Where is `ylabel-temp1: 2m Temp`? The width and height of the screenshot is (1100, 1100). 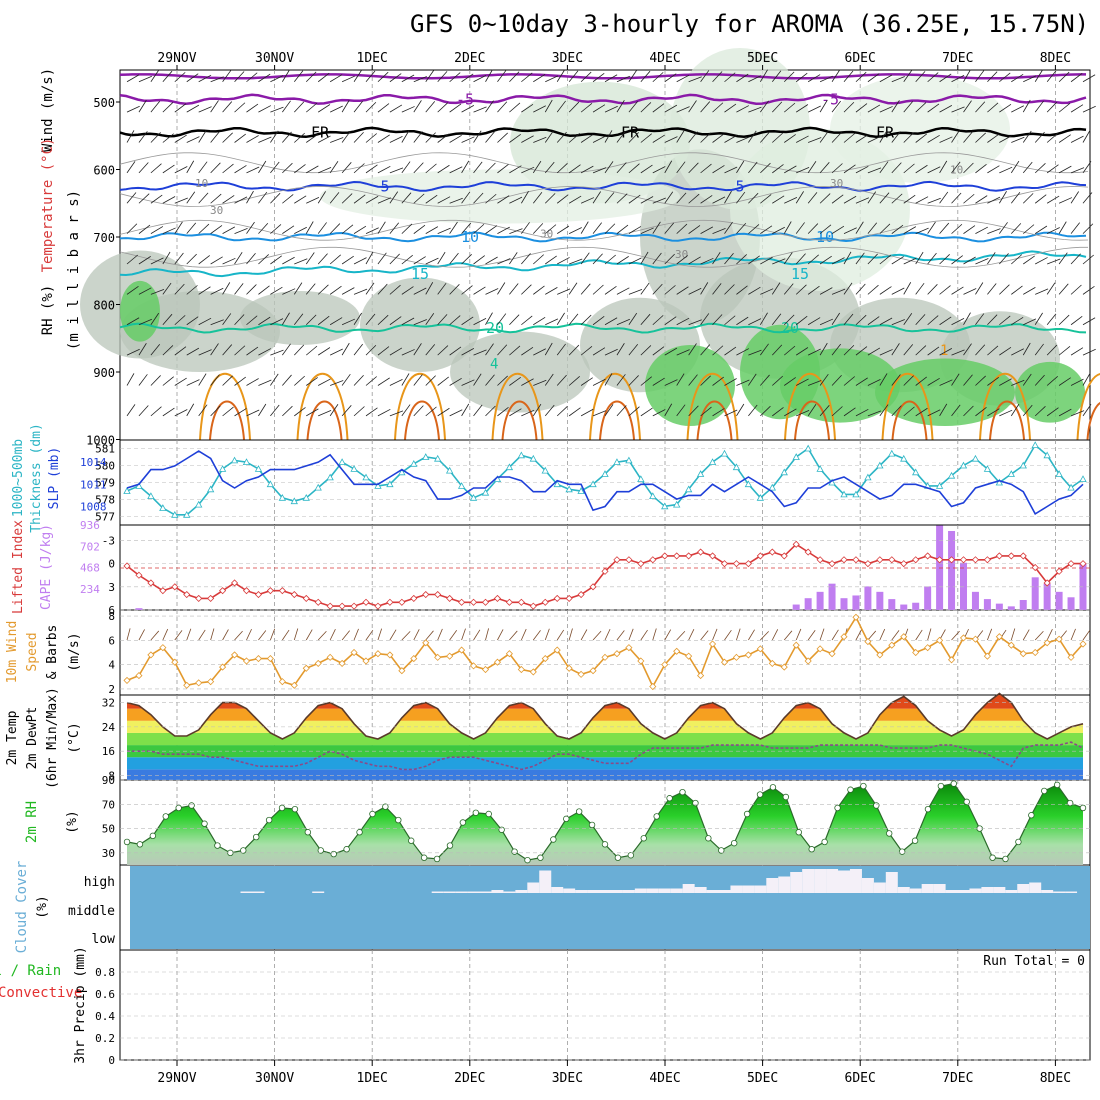
ylabel-temp1: 2m Temp is located at coordinates (12, 737).